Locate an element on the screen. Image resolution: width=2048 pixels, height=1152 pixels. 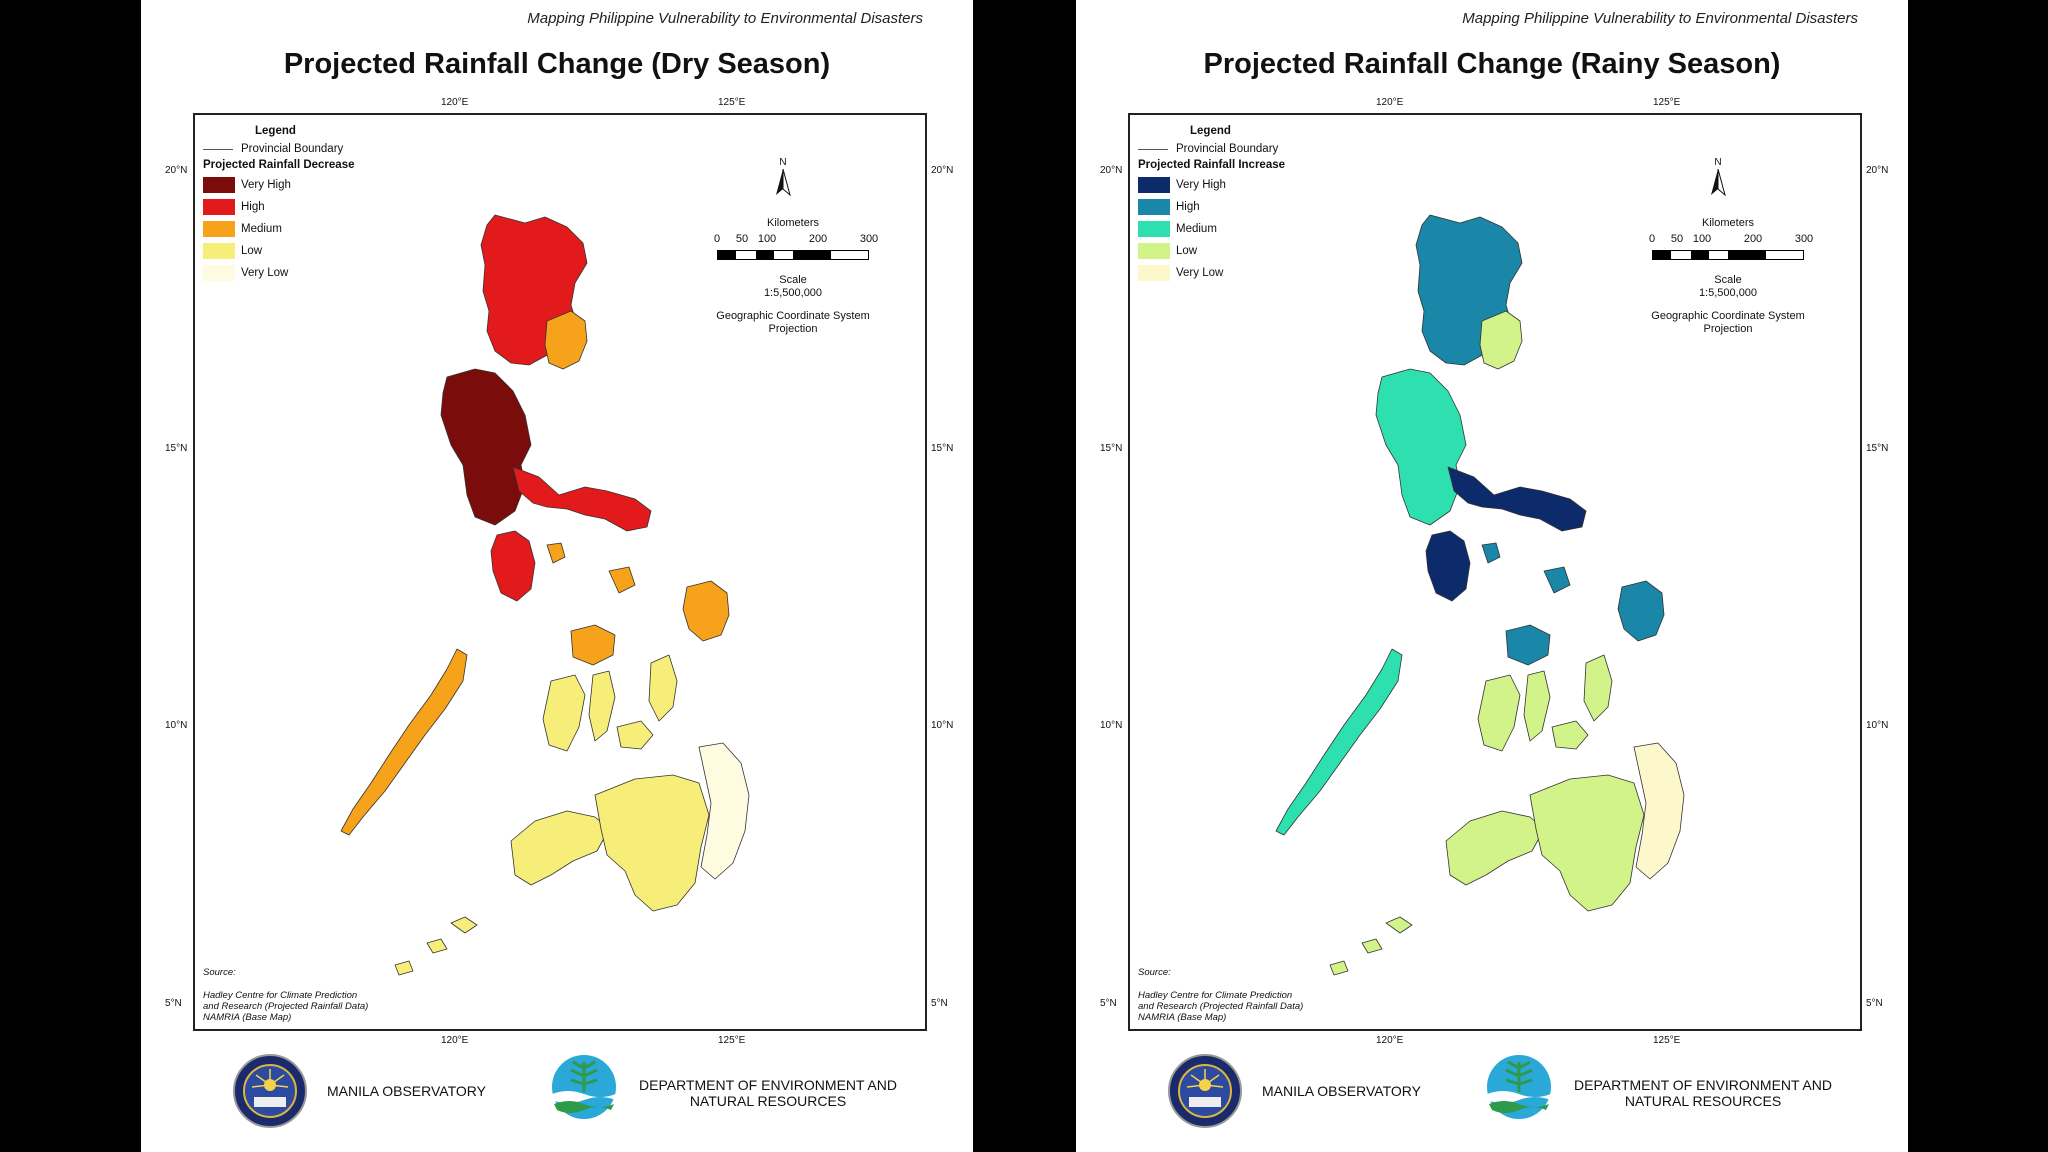
region-masbate is located at coordinates (622, 580).